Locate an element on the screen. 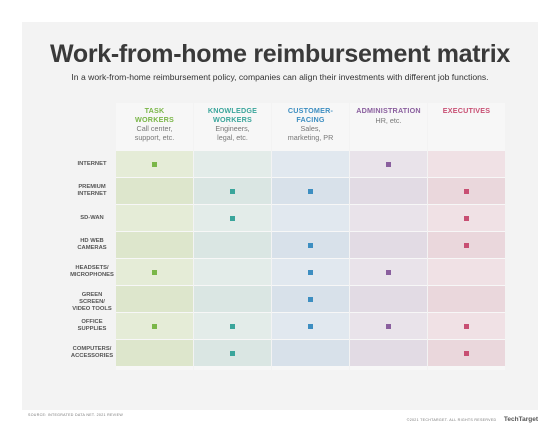 The image size is (560, 429). column-title: EXECUTIVES is located at coordinates (466, 110).